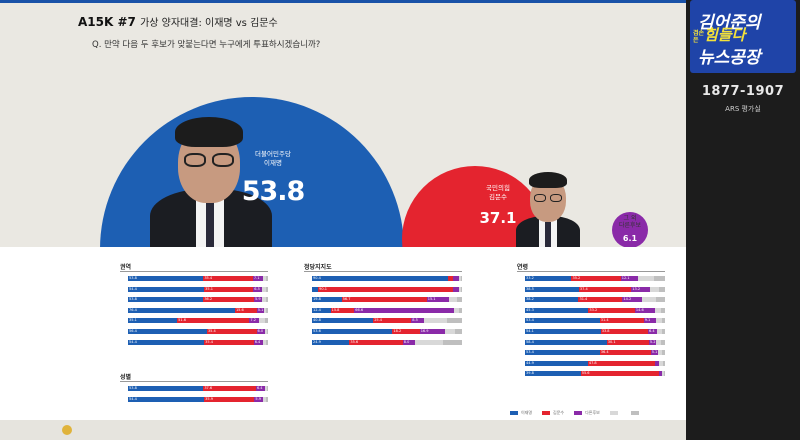 This screenshot has height=440, width=800. I want to click on crosstab-bar: 45.3 33.2 14.6, so click(595, 310).